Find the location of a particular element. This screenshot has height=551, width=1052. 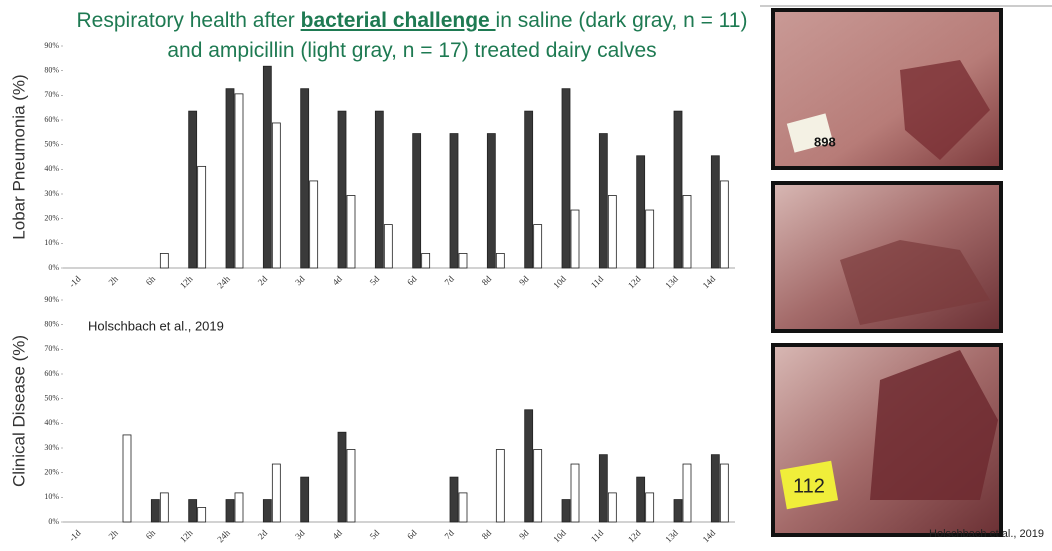

y-tick-label: 60% is located at coordinates (51, 373).